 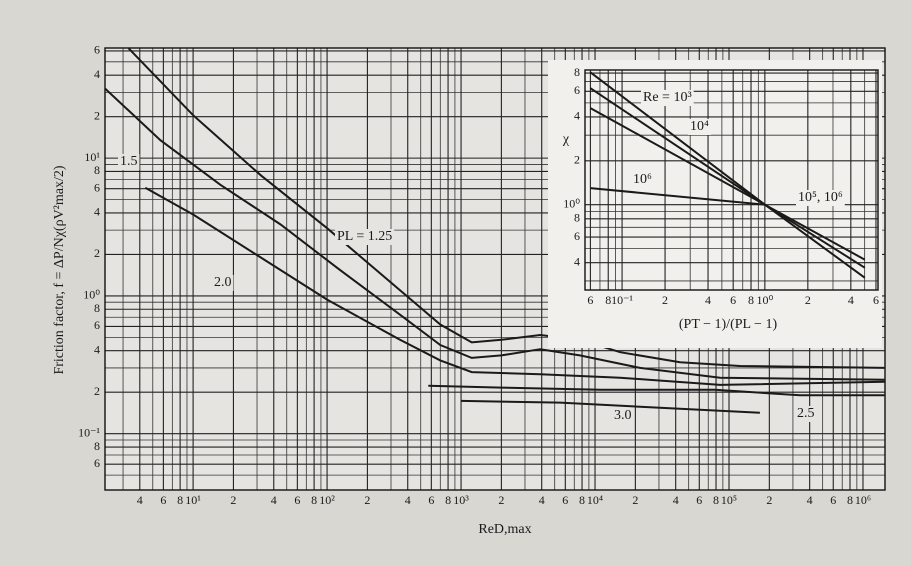 I want to click on x-tick-label: 10⁶, so click(x=863, y=500).